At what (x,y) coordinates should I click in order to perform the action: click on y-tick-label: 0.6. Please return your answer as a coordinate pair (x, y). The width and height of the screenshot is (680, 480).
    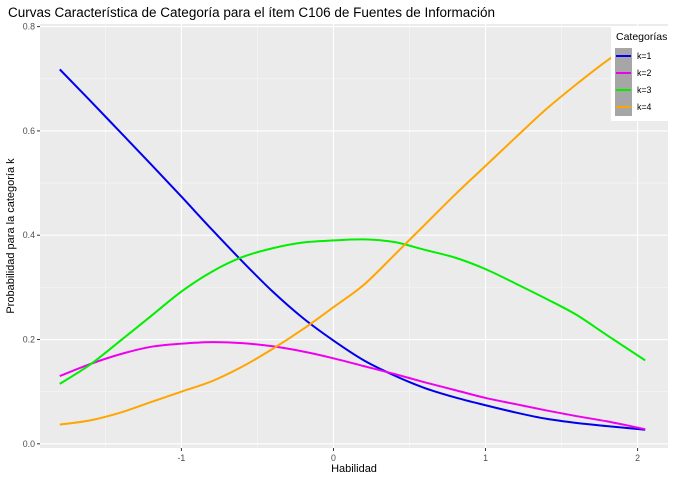
    Looking at the image, I should click on (29, 131).